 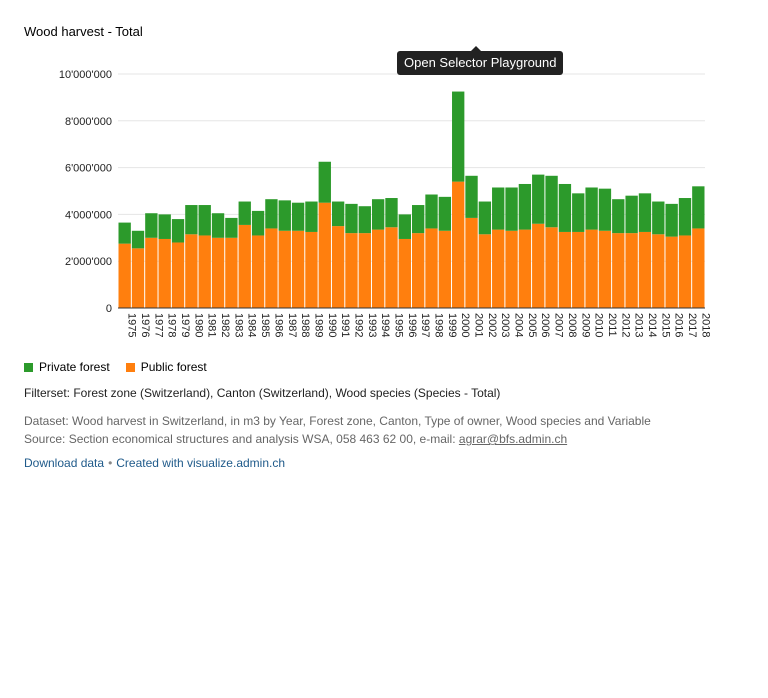 What do you see at coordinates (85, 75) in the screenshot?
I see `y-tick-label: 10'000'000` at bounding box center [85, 75].